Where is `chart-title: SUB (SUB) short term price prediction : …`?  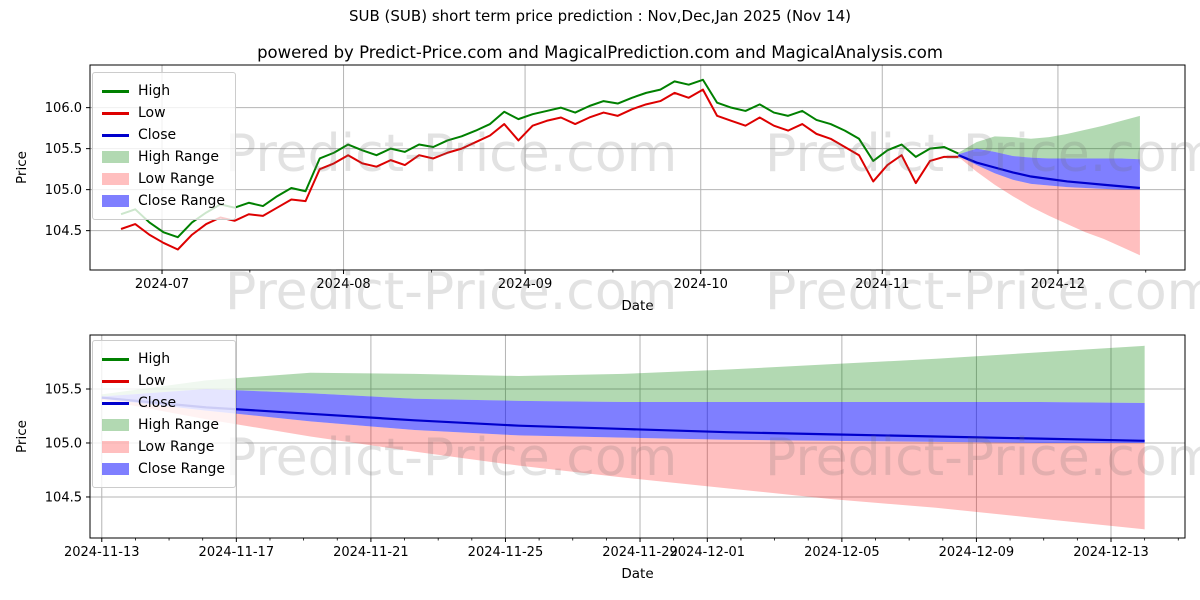
chart-title: SUB (SUB) short term price prediction : … is located at coordinates (600, 16).